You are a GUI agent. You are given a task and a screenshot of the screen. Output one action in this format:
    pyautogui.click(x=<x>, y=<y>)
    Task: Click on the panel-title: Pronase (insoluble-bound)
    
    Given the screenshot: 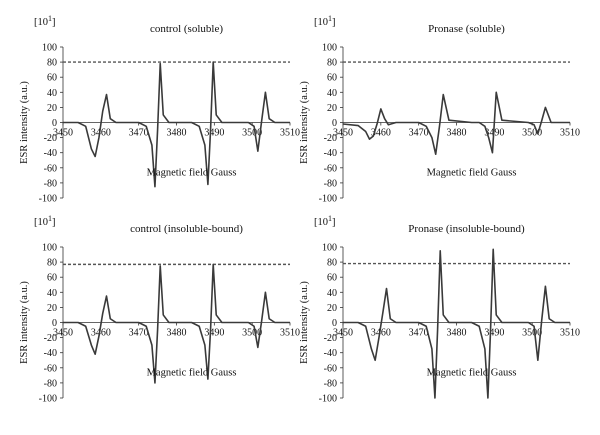 What is the action you would take?
    pyautogui.click(x=466, y=229)
    